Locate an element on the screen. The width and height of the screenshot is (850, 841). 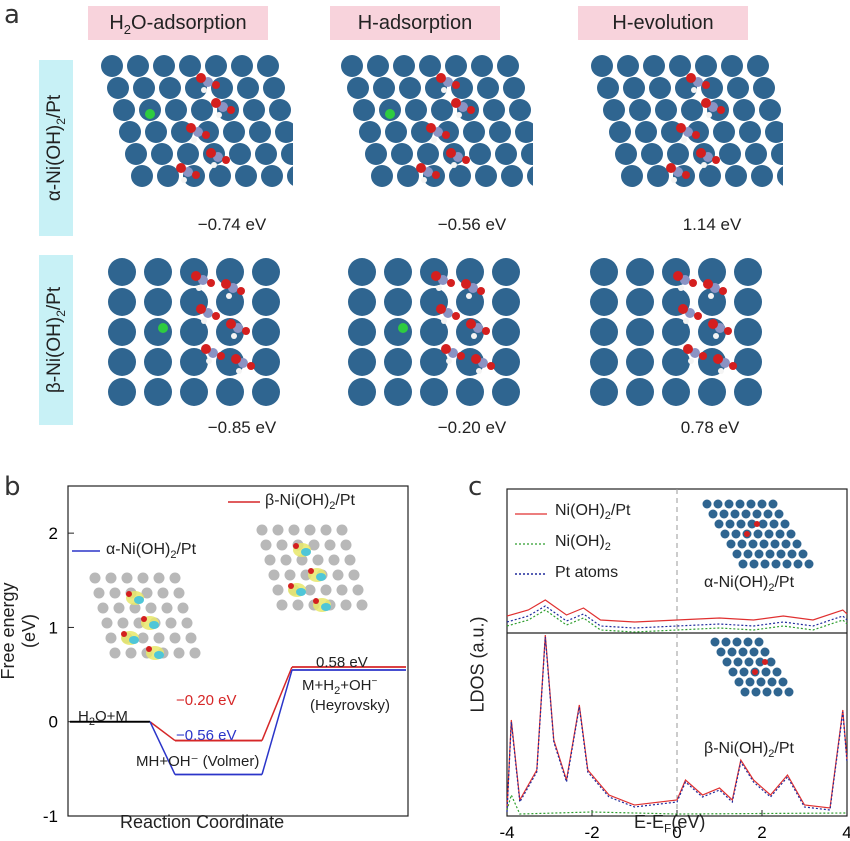
col-title-h2o-adsorption: H2O-adsorption is located at coordinates (178, 23).